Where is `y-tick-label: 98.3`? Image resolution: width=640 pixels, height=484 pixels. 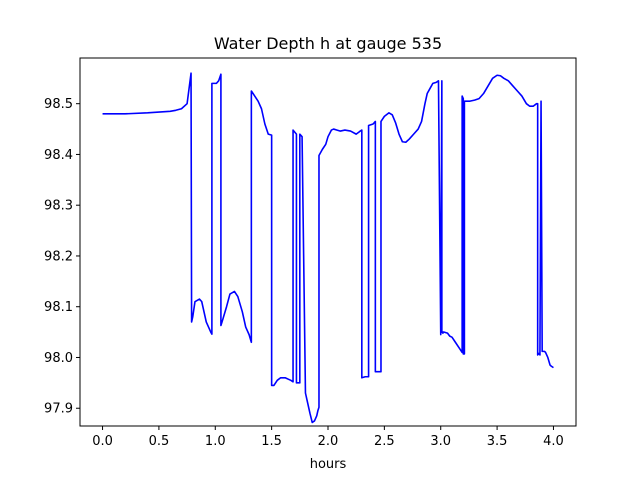 y-tick-label: 98.3 is located at coordinates (58, 206).